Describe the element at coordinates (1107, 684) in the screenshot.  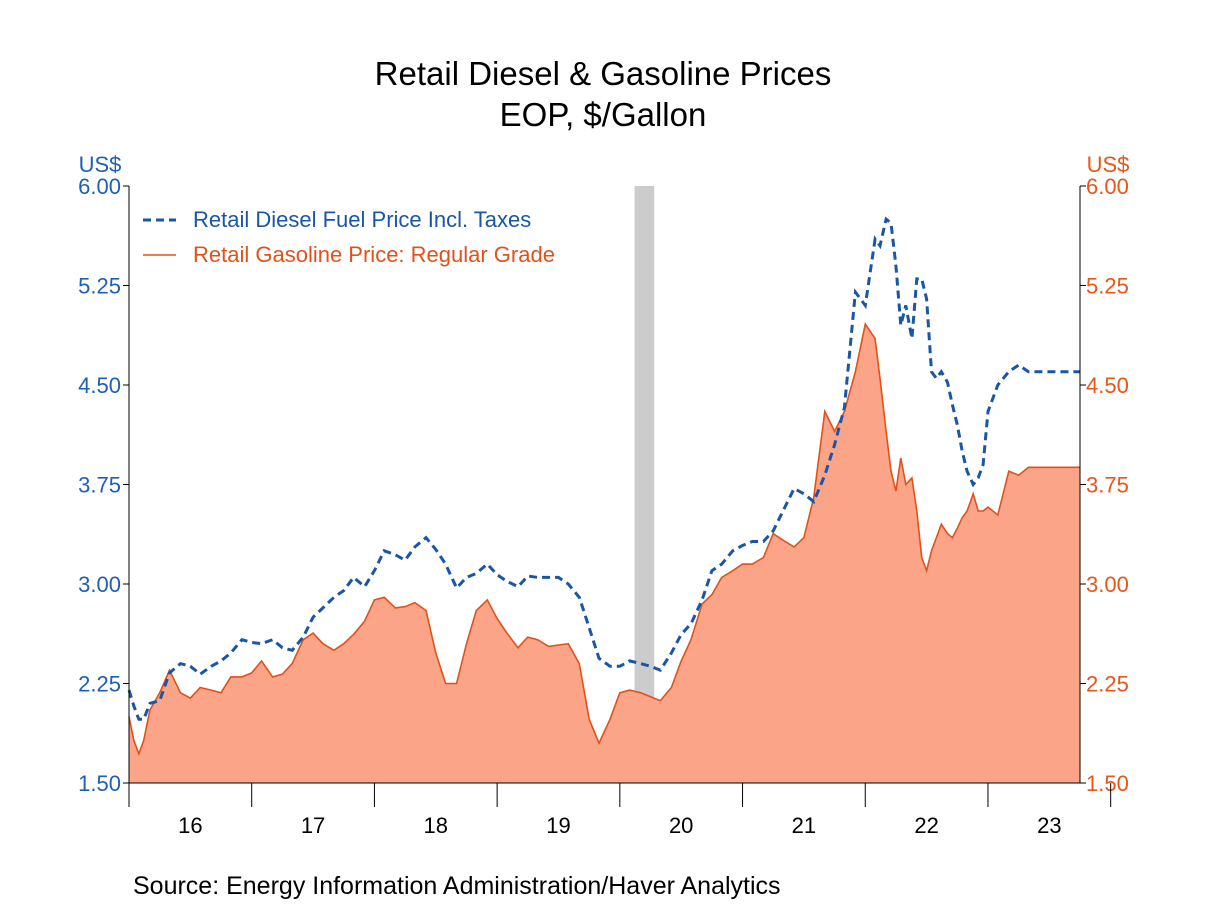
I see `right-y-tick-label: 2.25` at that location.